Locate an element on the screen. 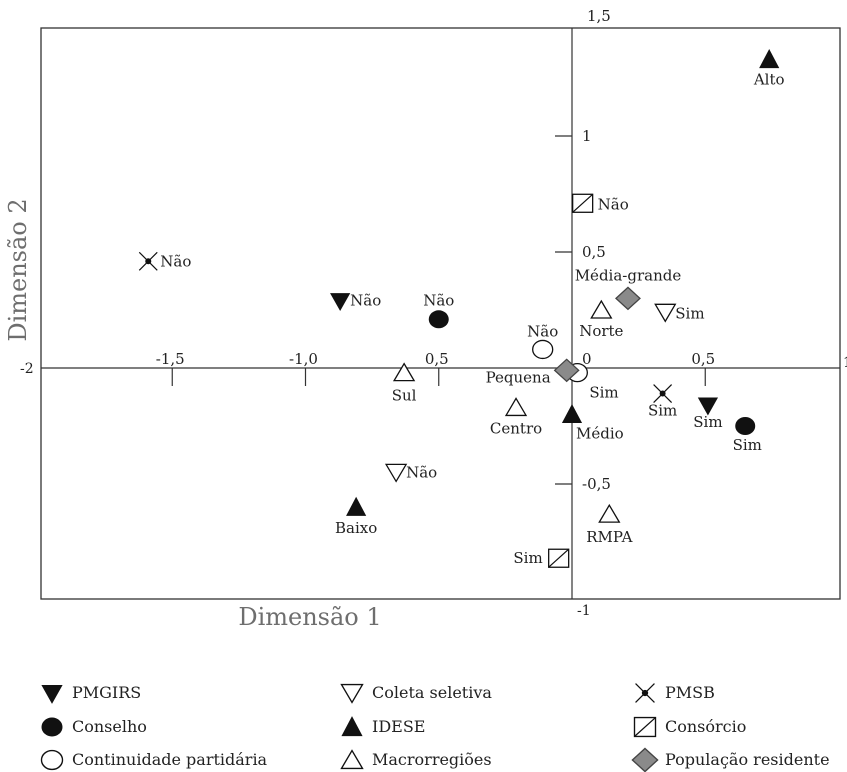  x-origin-label: 0 is located at coordinates (587, 359).